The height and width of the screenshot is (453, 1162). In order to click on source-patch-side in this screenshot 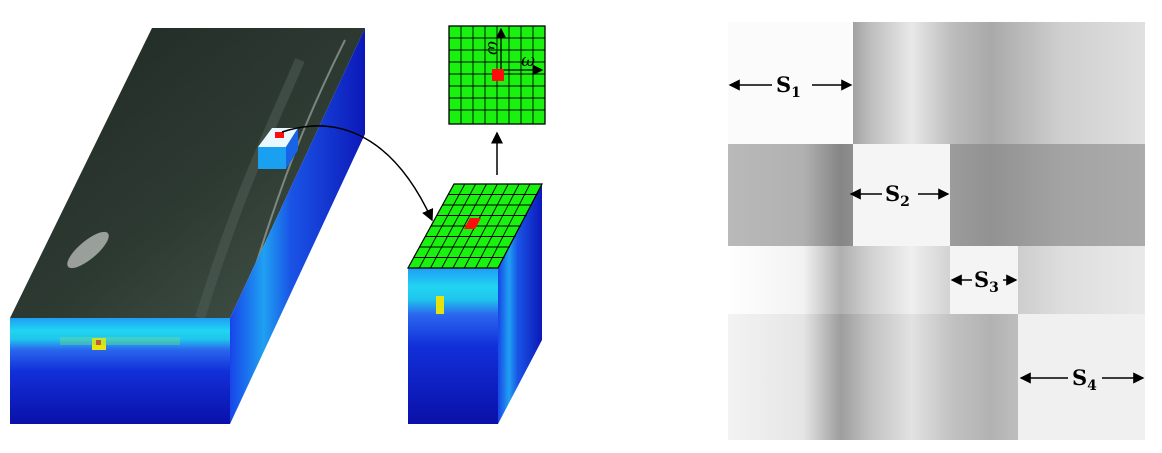, I will do `click(292, 148)`.